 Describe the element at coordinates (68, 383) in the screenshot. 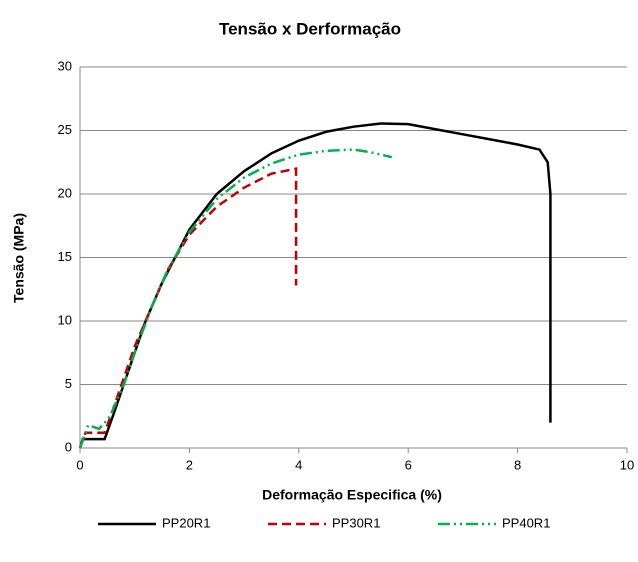

I see `y-tick-label: 5` at that location.